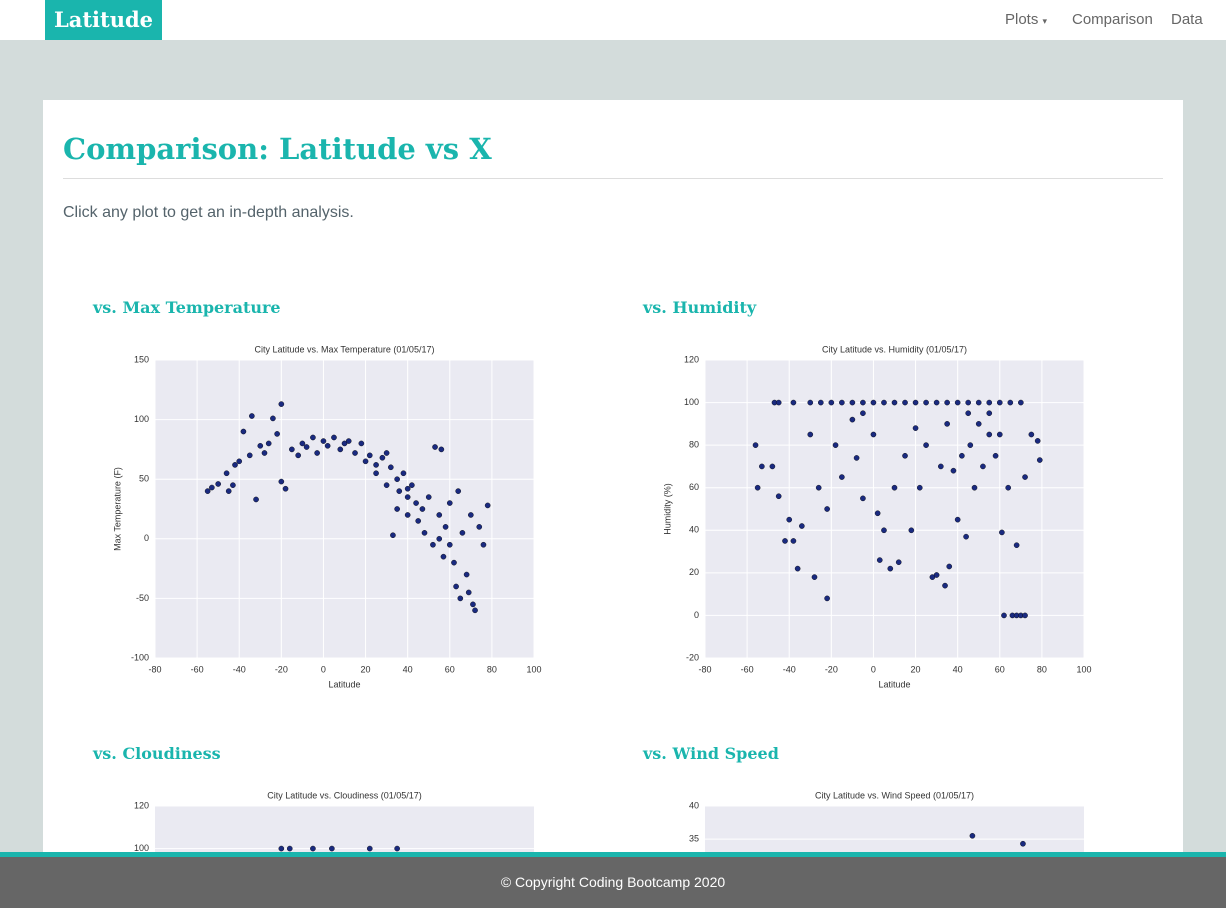  Describe the element at coordinates (141, 359) in the screenshot. I see `y-tick-label: 150` at that location.